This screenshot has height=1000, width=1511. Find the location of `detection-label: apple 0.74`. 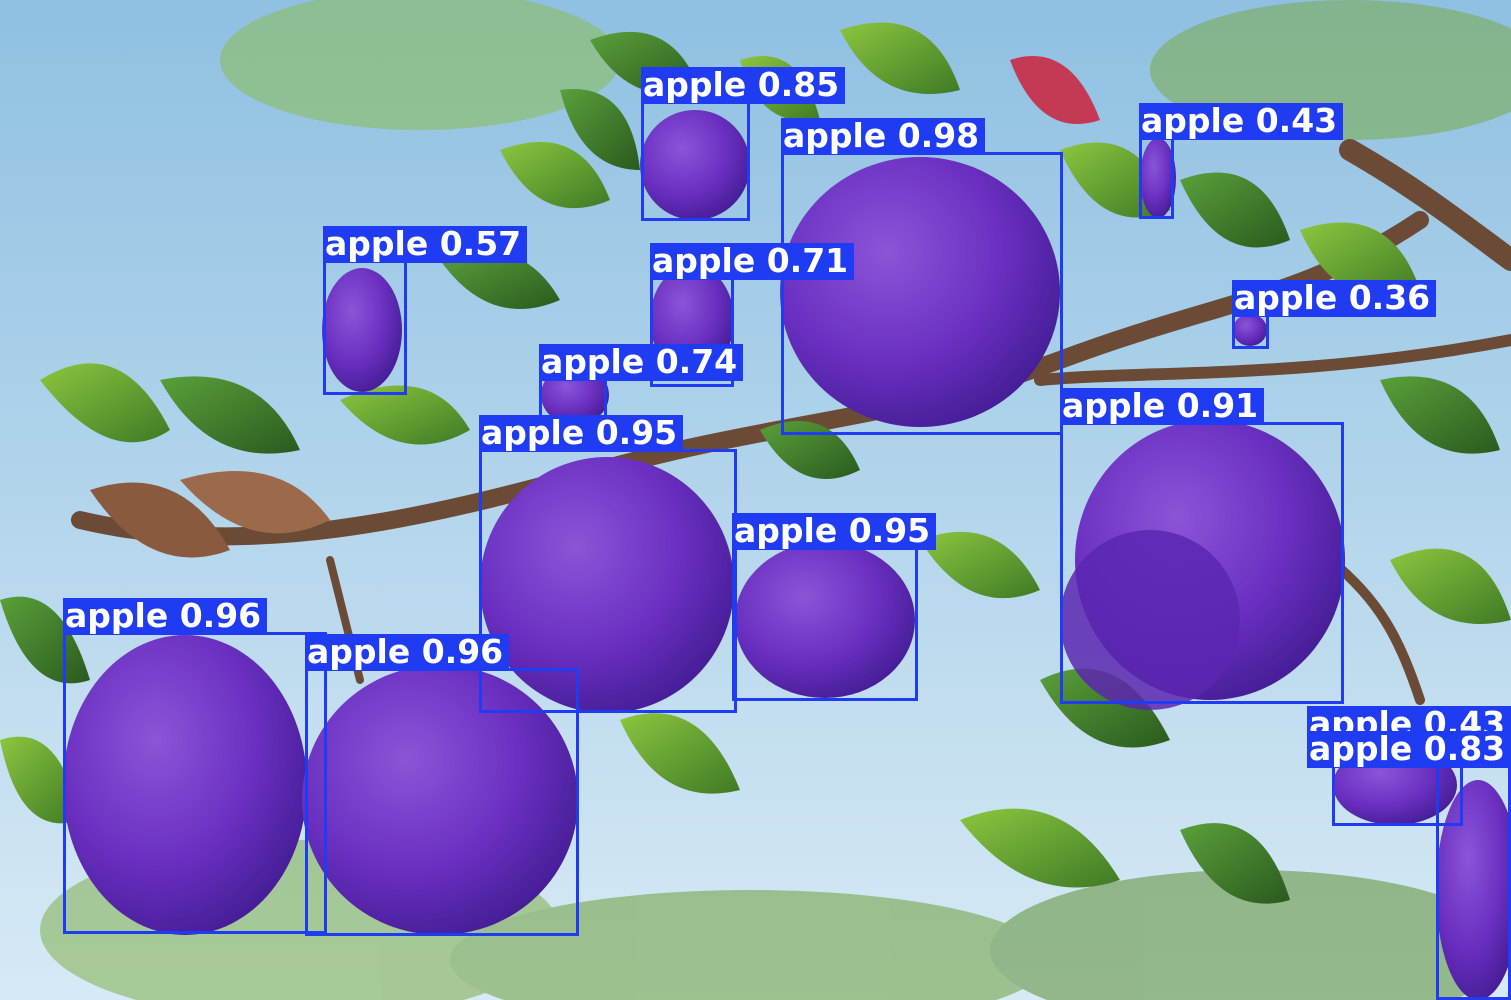

detection-label: apple 0.74 is located at coordinates (641, 362).